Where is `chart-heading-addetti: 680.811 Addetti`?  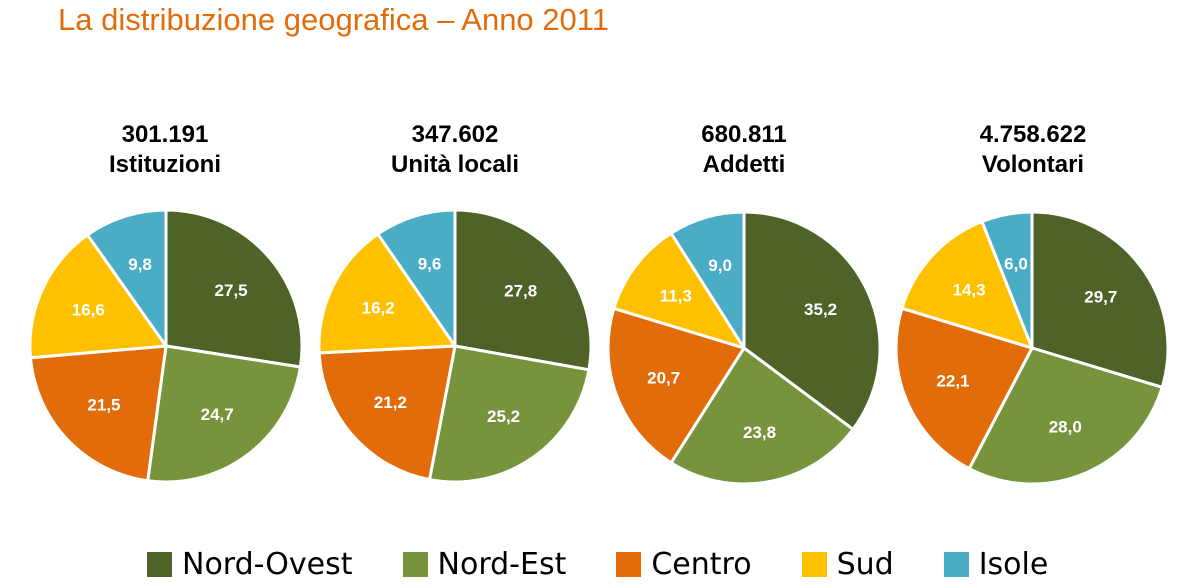 chart-heading-addetti: 680.811 Addetti is located at coordinates (744, 150).